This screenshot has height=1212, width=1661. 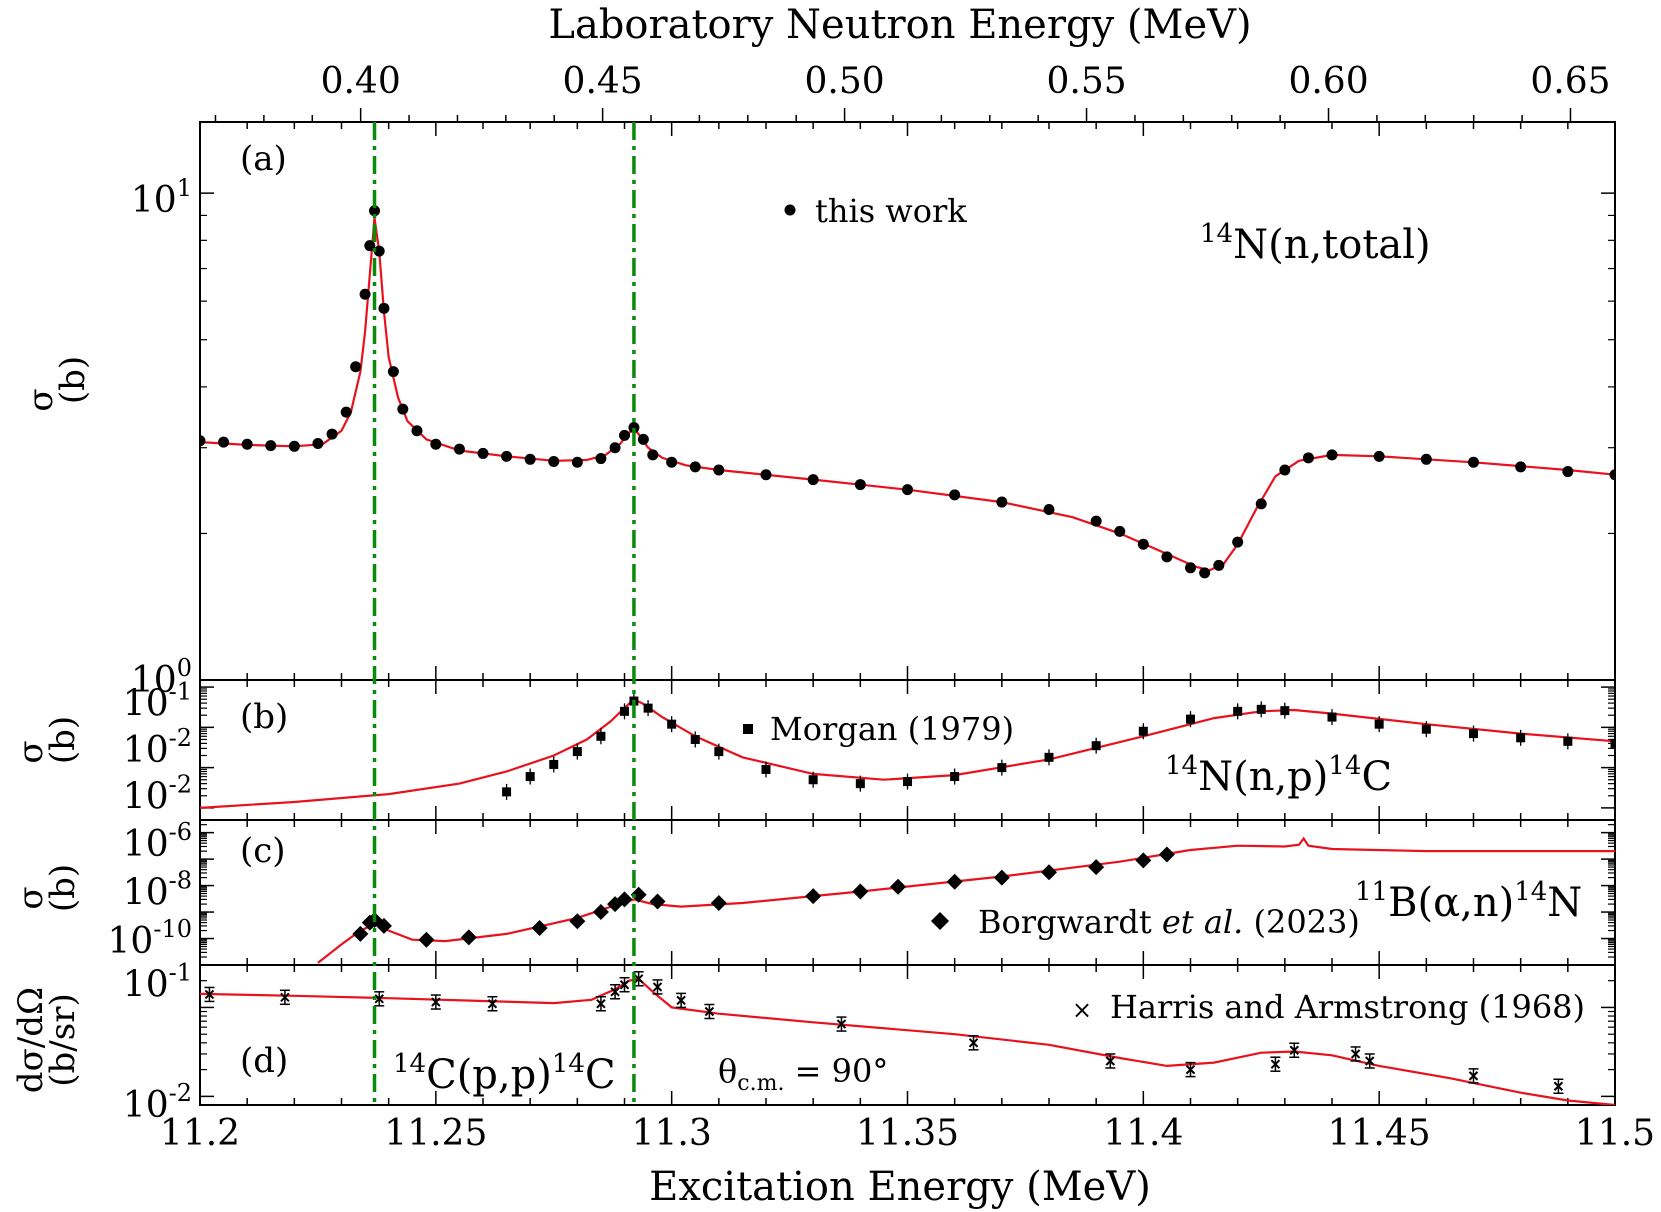 I want to click on panel-c-ytick-label: 10⁻⁶, so click(x=157, y=841).